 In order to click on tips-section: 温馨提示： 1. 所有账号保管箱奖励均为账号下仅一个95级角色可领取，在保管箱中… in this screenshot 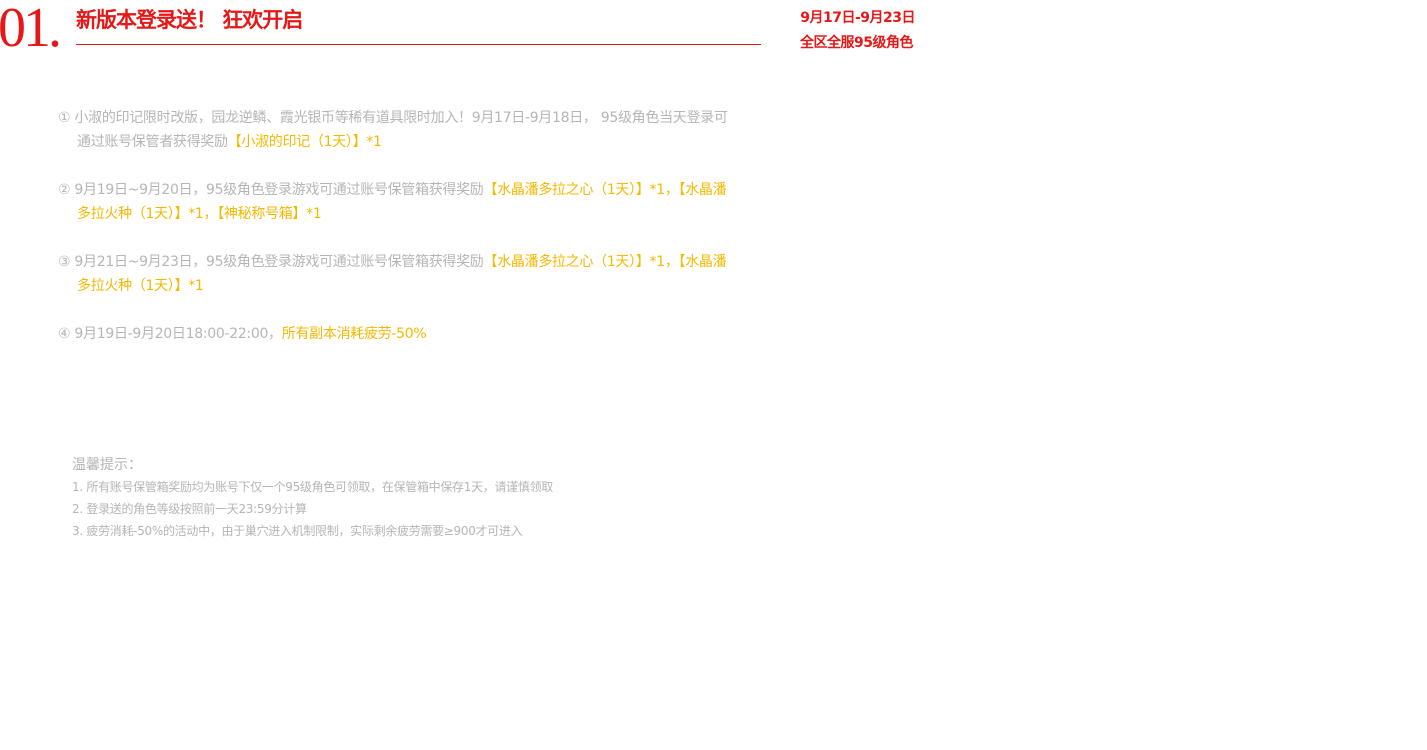, I will do `click(312, 498)`.